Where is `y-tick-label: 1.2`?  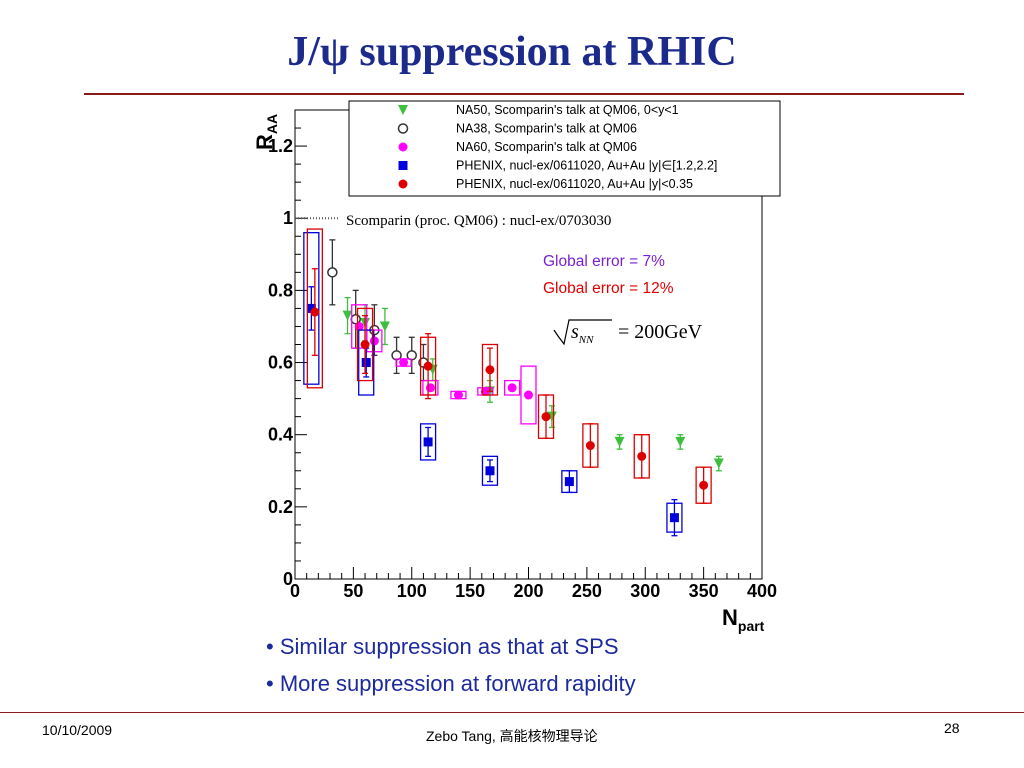
y-tick-label: 1.2 is located at coordinates (280, 146).